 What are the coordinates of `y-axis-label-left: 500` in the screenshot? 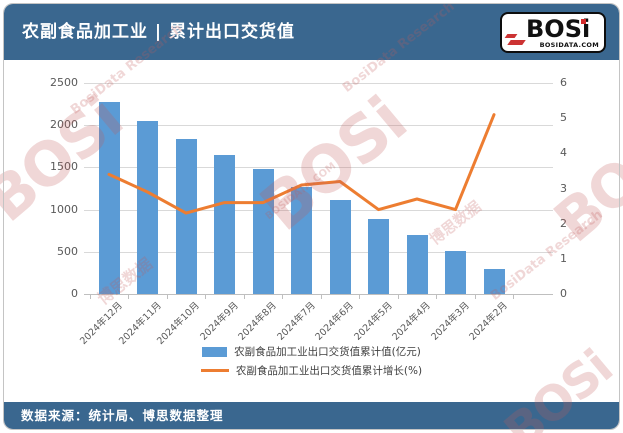 It's located at (67, 251).